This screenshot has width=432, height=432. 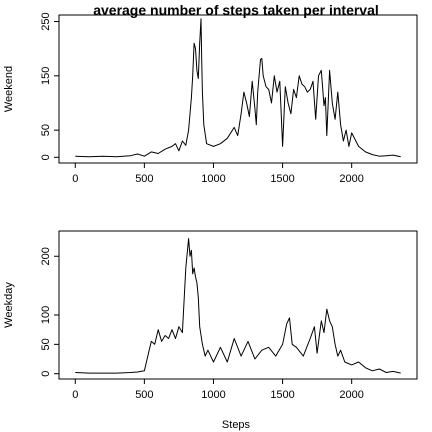 What do you see at coordinates (46, 344) in the screenshot?
I see `weekday-y-tick-label: 50` at bounding box center [46, 344].